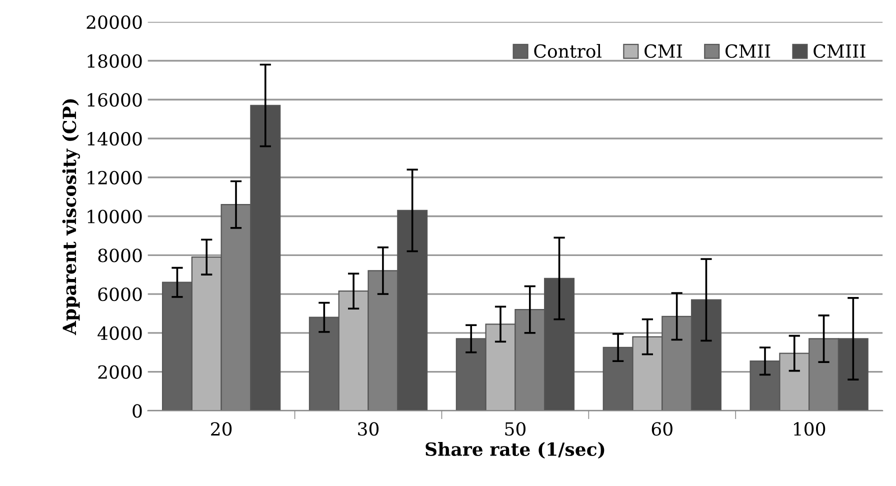 The height and width of the screenshot is (486, 896). Describe the element at coordinates (71, 217) in the screenshot. I see `y-axis-title: Apparent viscosity (CP)` at that location.